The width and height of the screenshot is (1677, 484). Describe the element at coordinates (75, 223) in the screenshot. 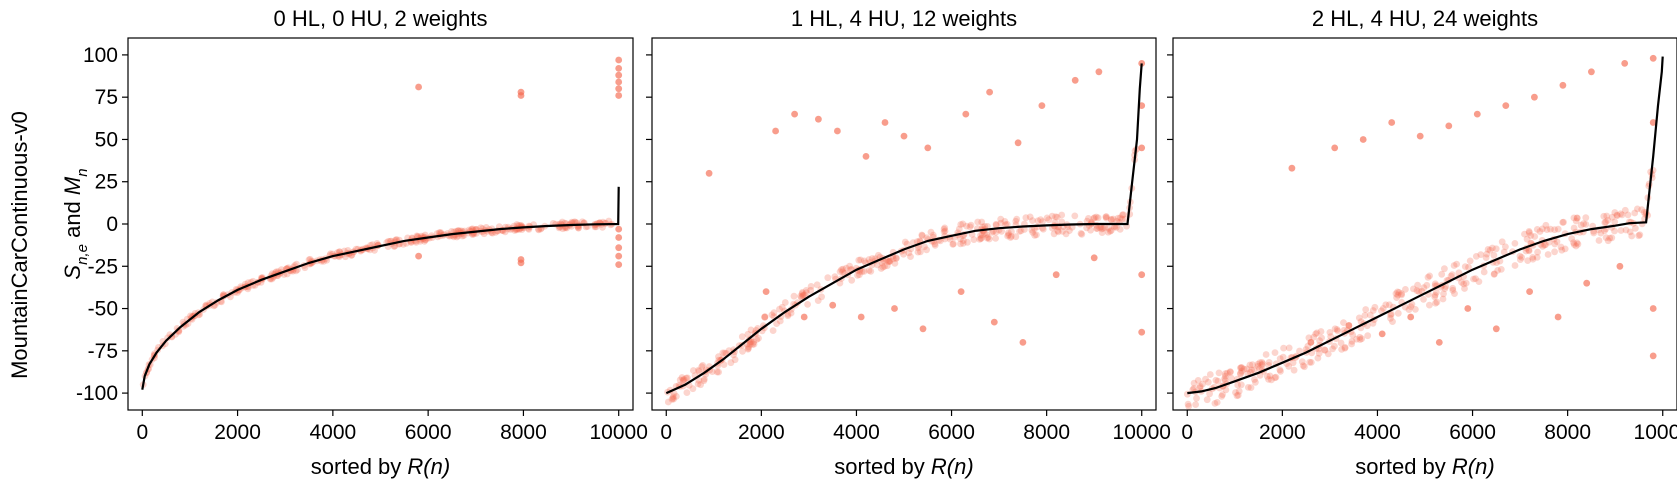

I see `y-axis-label: Sn,e and Mn` at that location.